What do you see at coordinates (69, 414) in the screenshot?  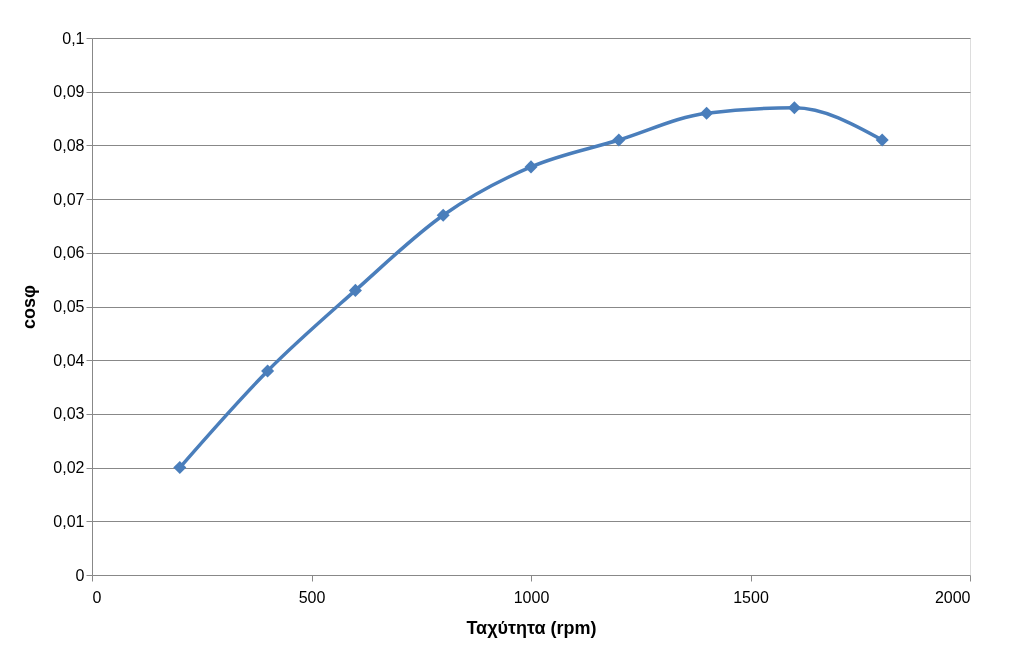 I see `y-tick-label: 0,03` at bounding box center [69, 414].